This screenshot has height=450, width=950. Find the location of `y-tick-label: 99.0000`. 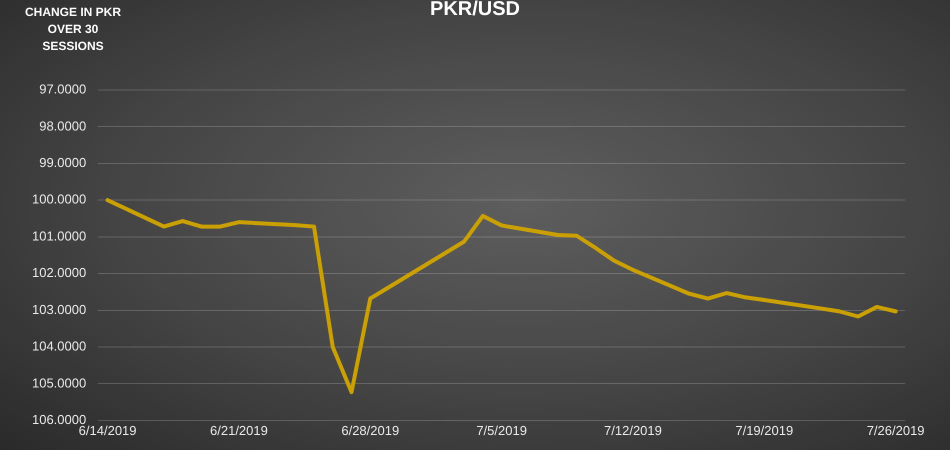

y-tick-label: 99.0000 is located at coordinates (62, 162).